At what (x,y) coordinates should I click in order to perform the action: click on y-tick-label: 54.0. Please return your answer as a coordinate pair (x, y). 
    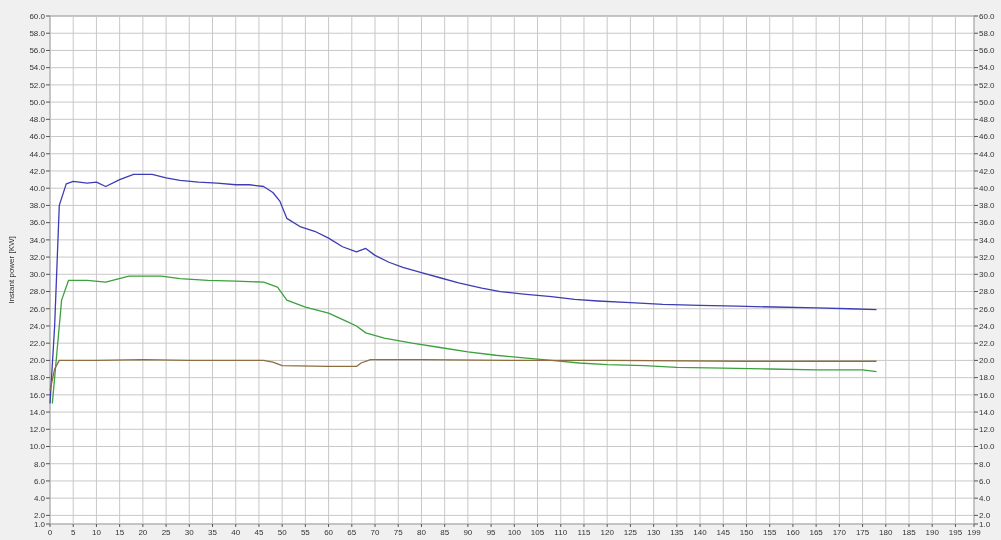
    Looking at the image, I should click on (37, 68).